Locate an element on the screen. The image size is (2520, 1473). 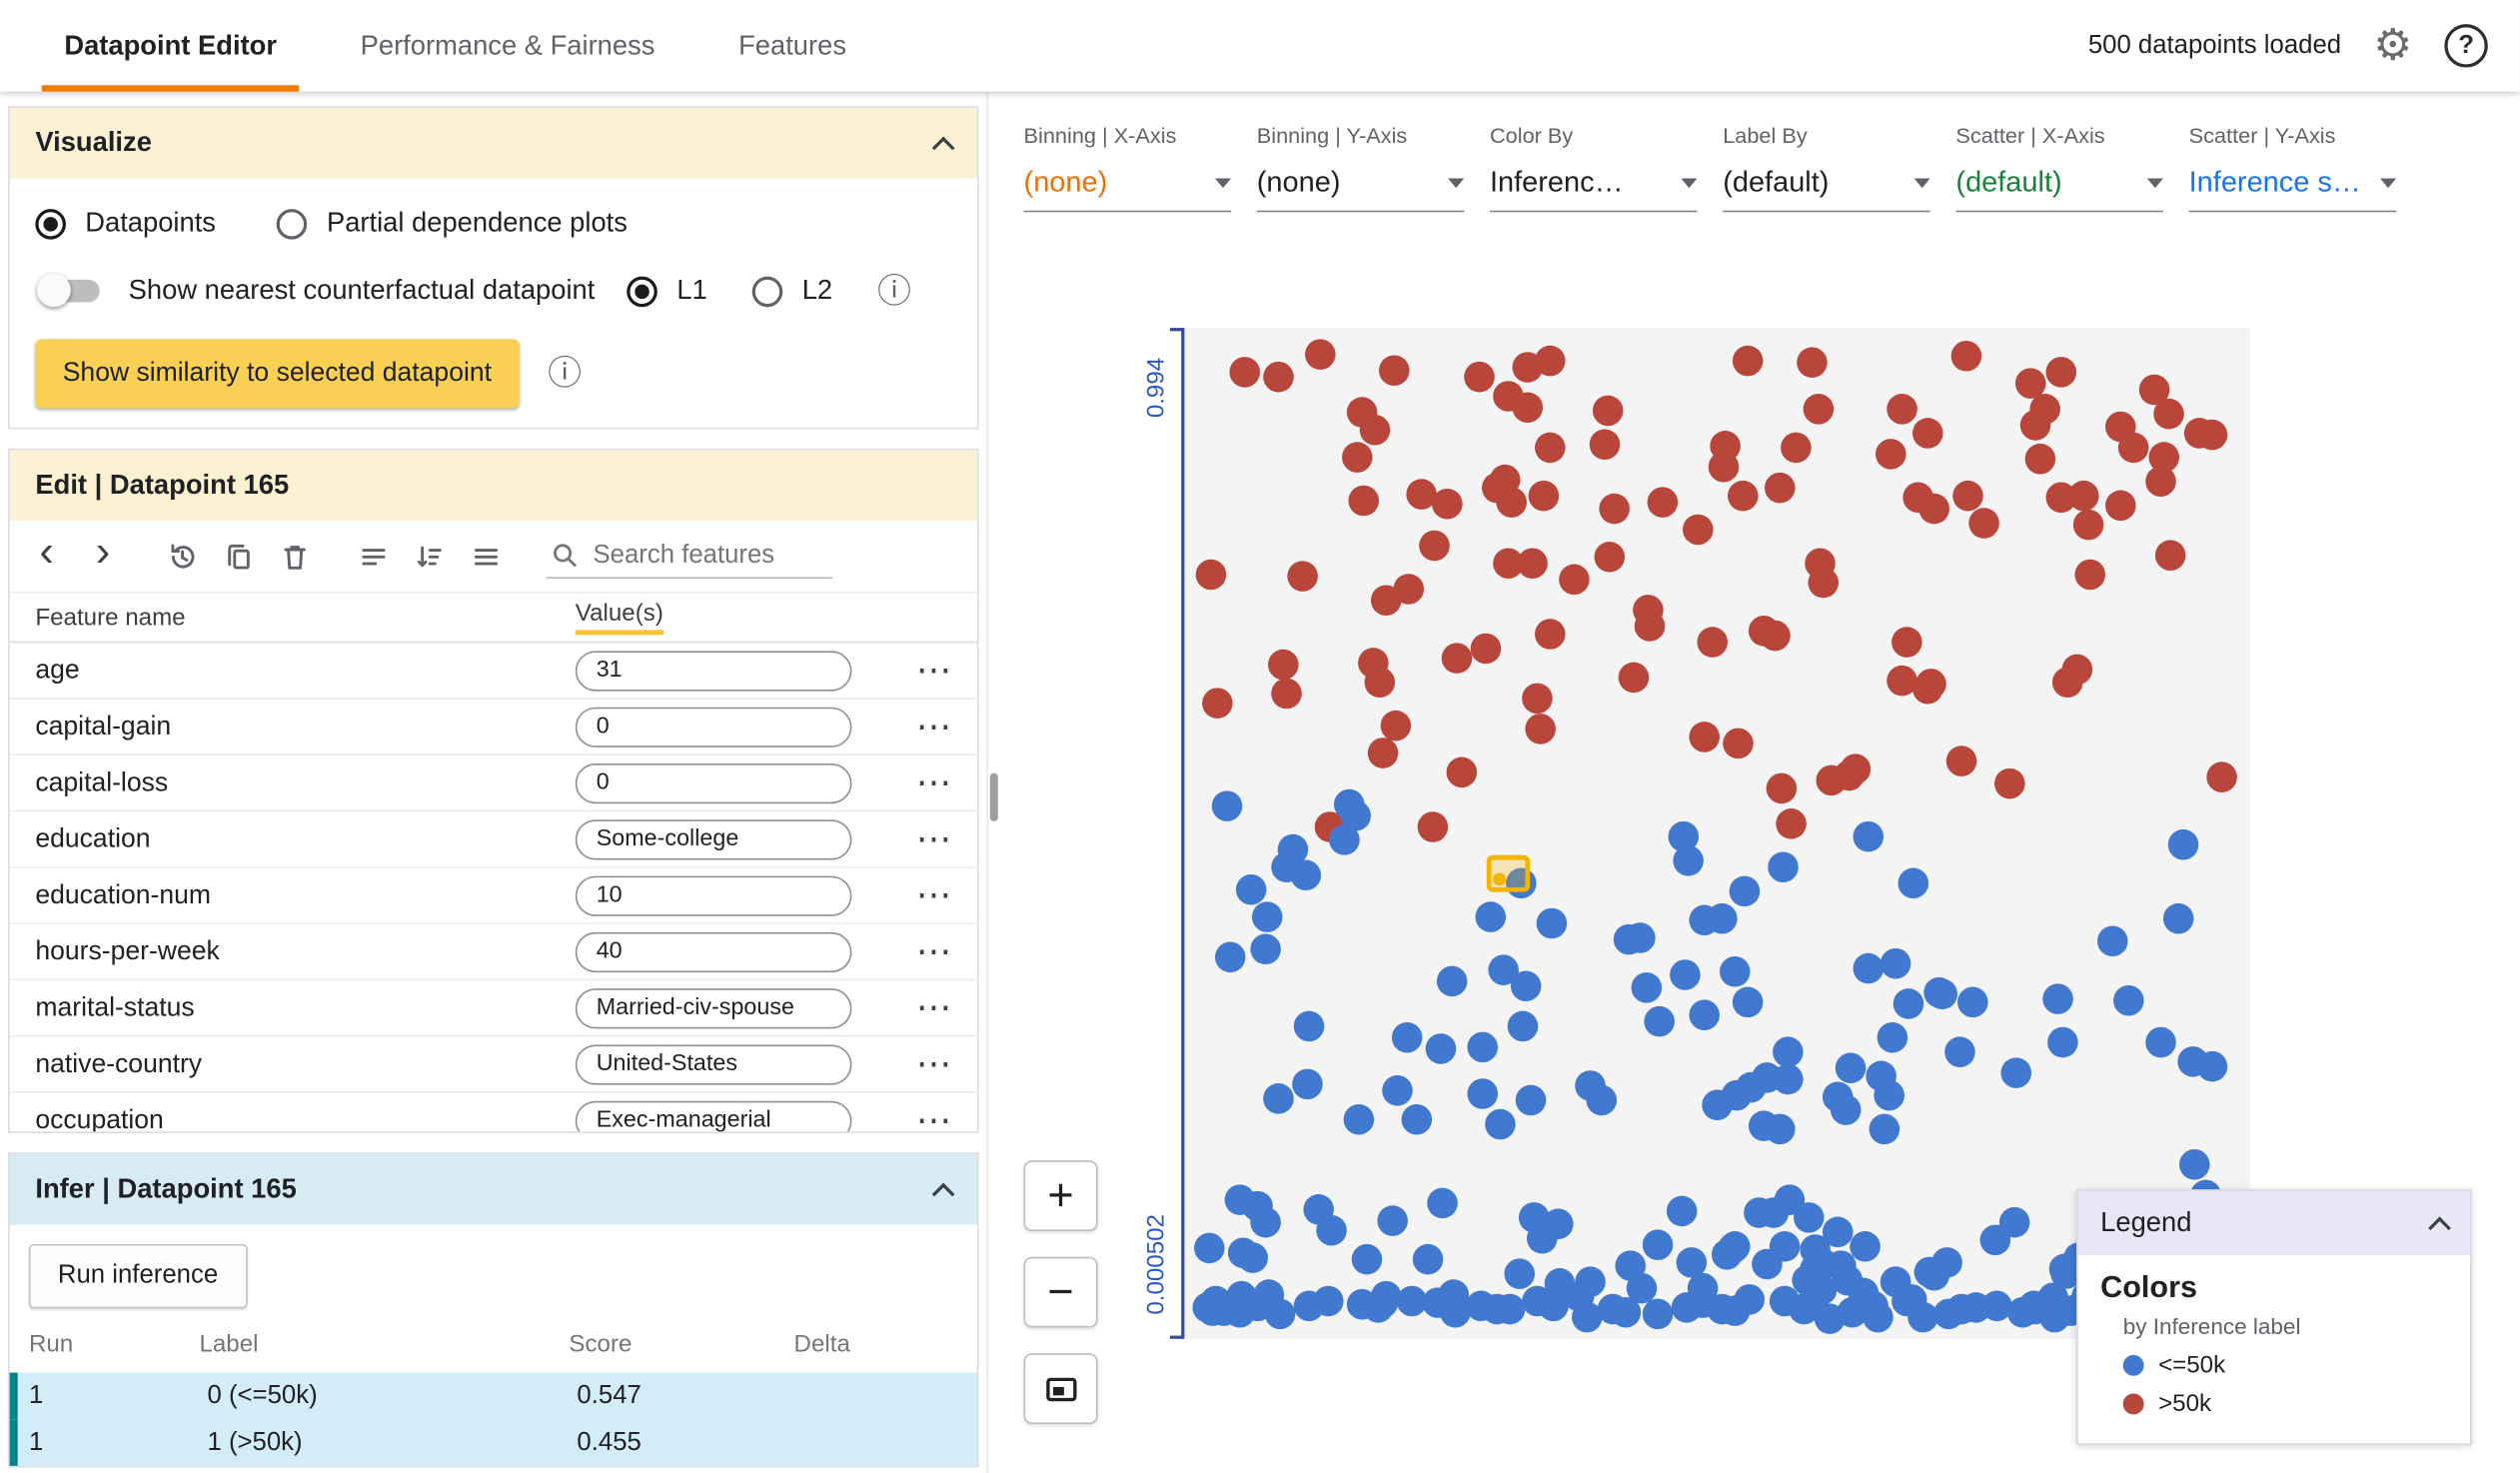
scatter-x-axis-dropdown: Scatter | X-Axis (default) is located at coordinates (2059, 168).